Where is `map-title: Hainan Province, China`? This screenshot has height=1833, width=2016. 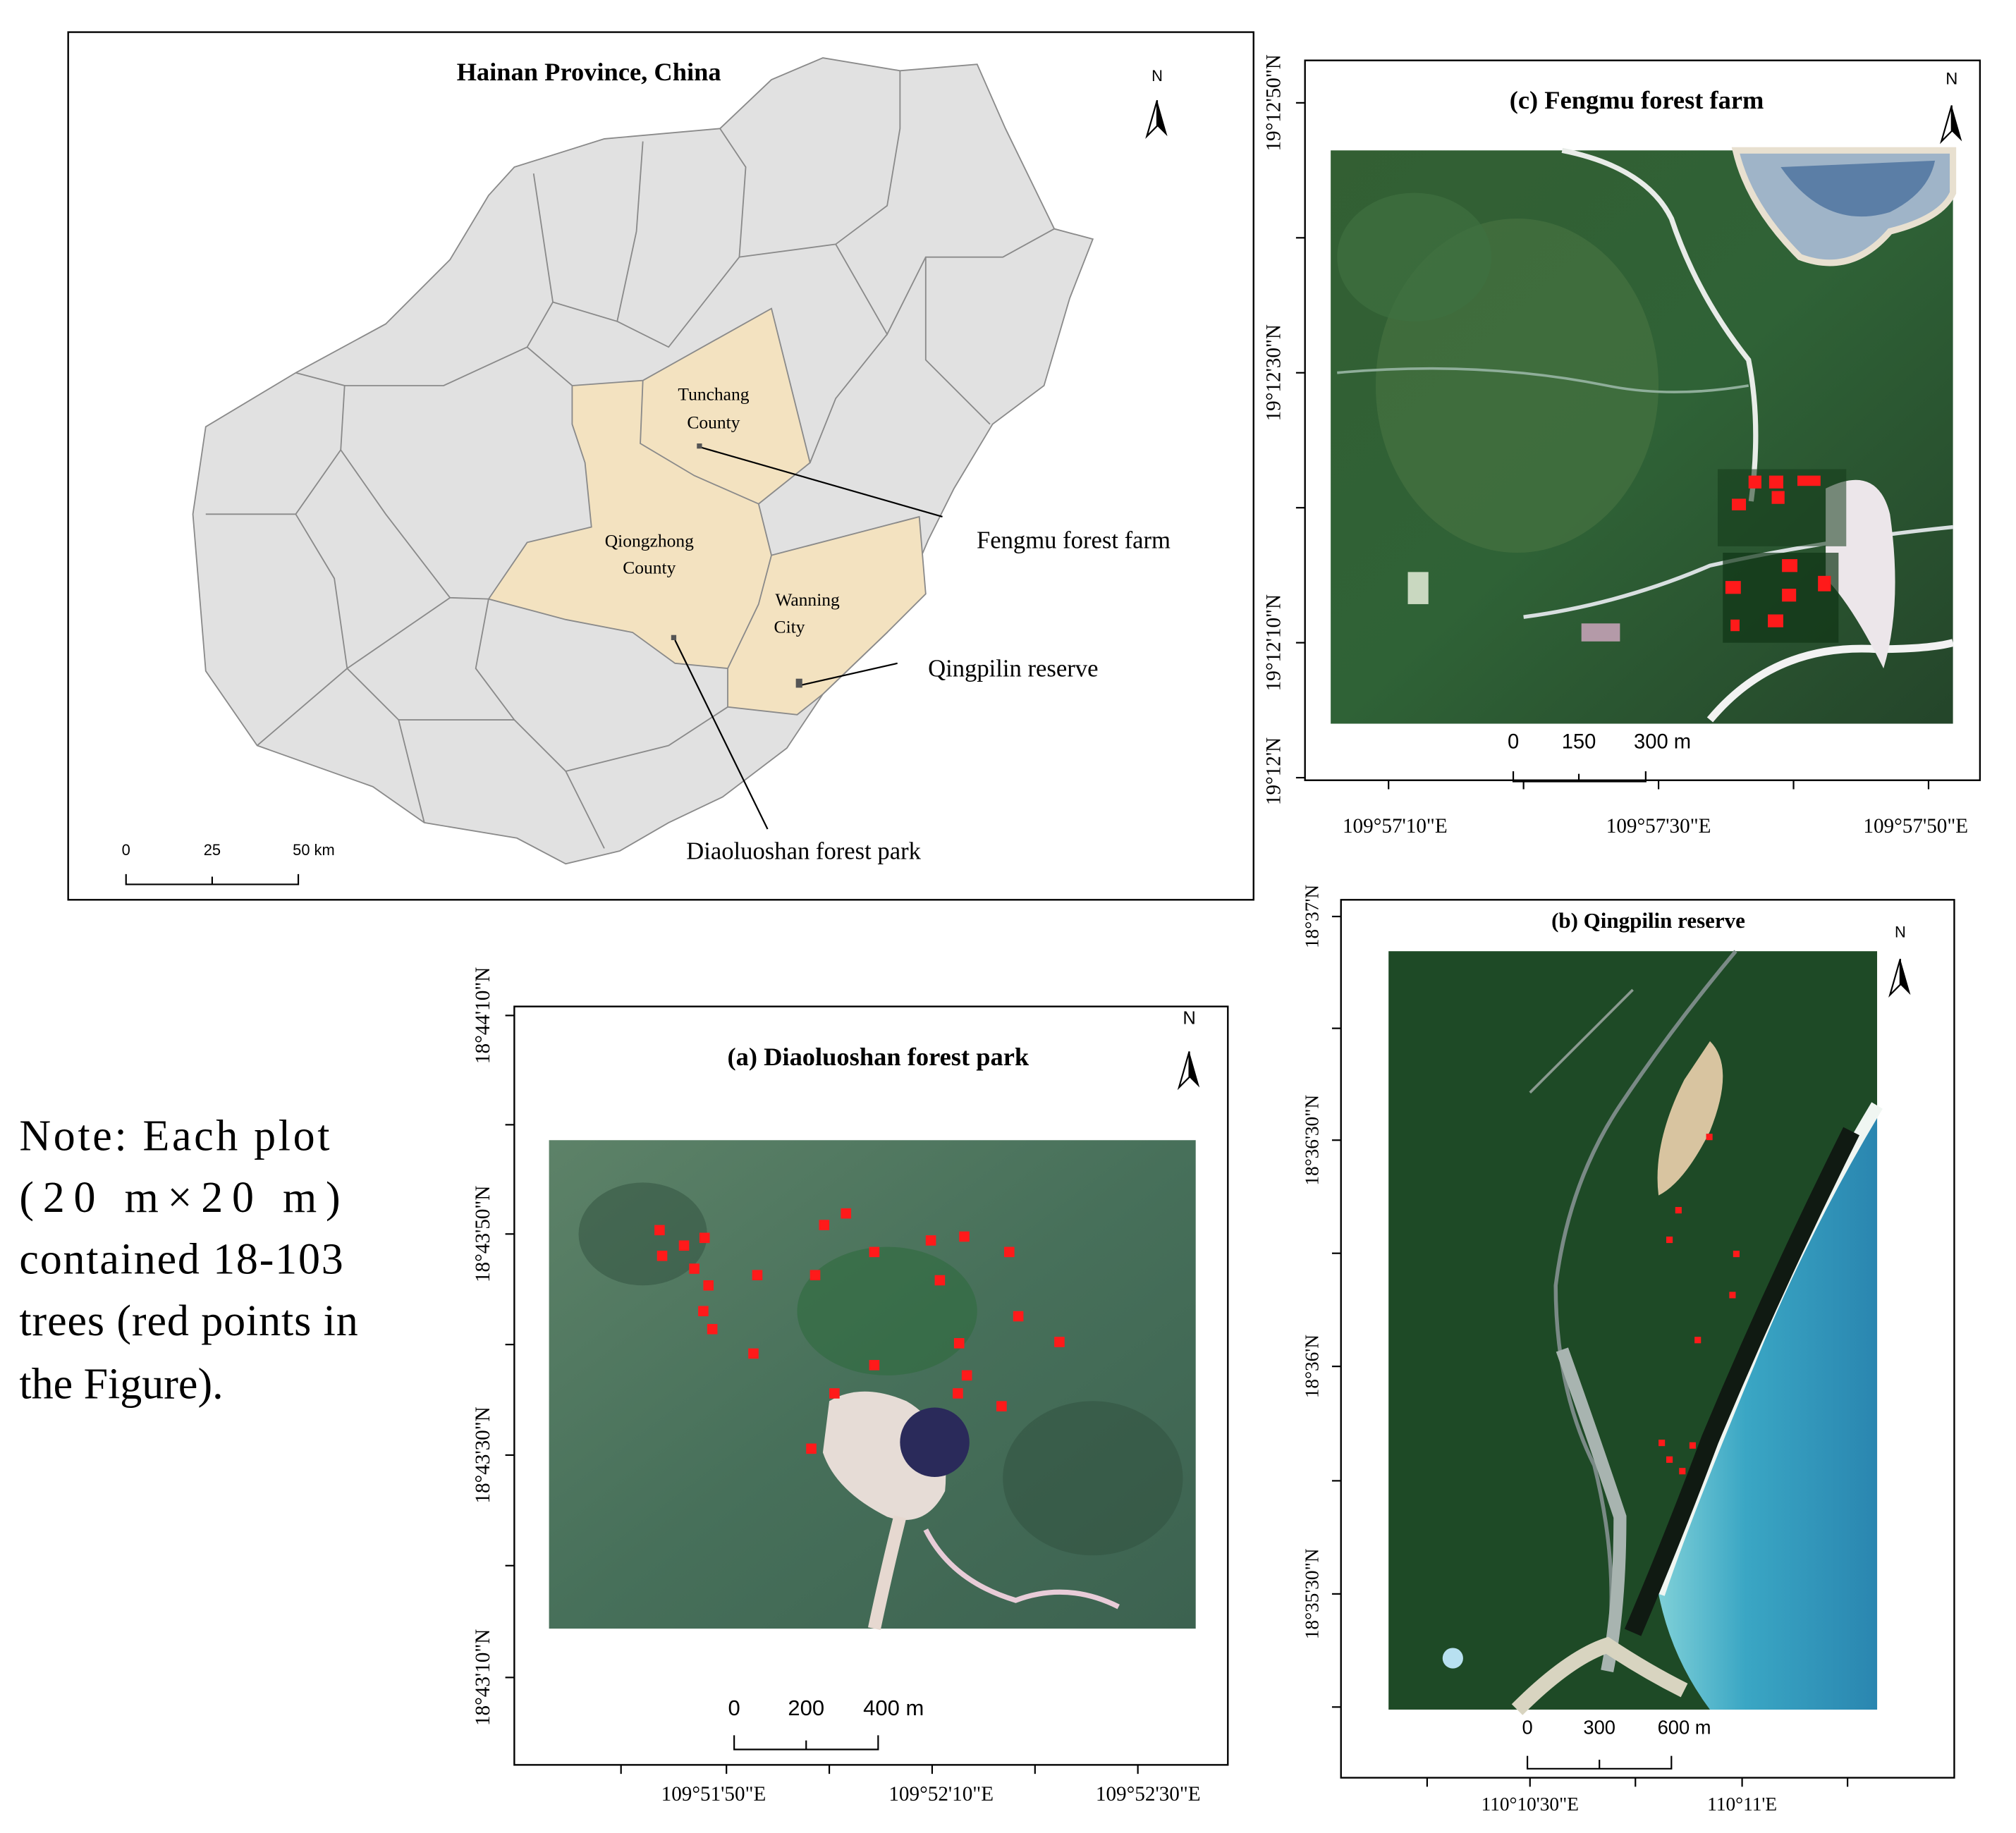
map-title: Hainan Province, China is located at coordinates (589, 72).